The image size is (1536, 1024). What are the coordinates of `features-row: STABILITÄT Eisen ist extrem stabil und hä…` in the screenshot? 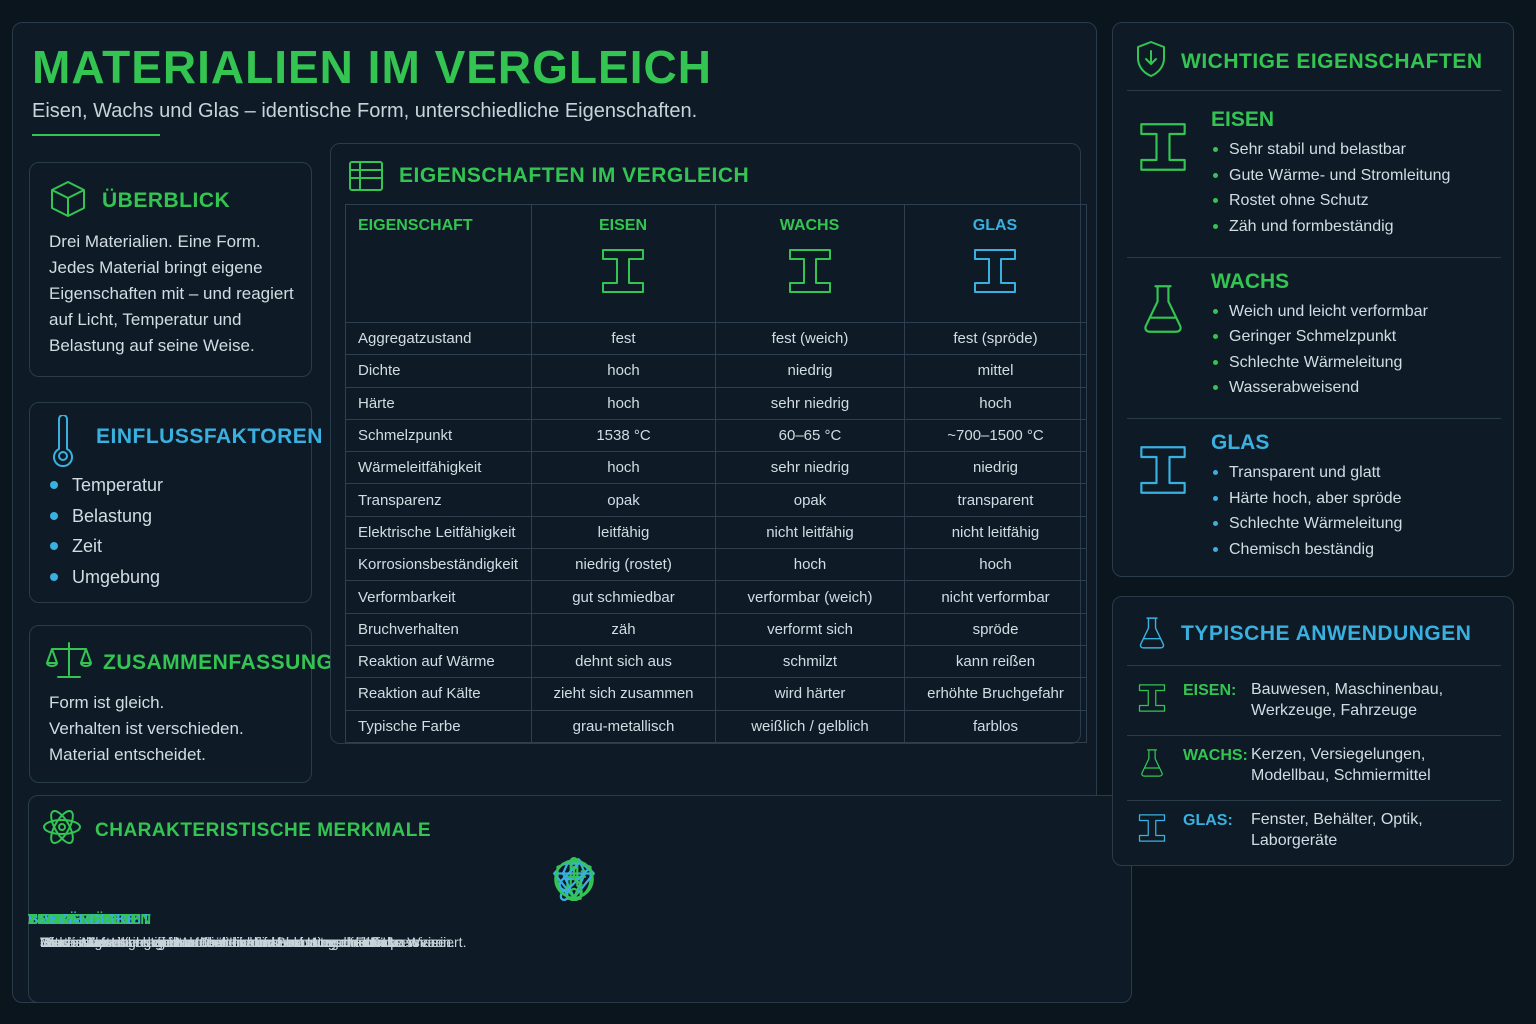 It's located at (574, 923).